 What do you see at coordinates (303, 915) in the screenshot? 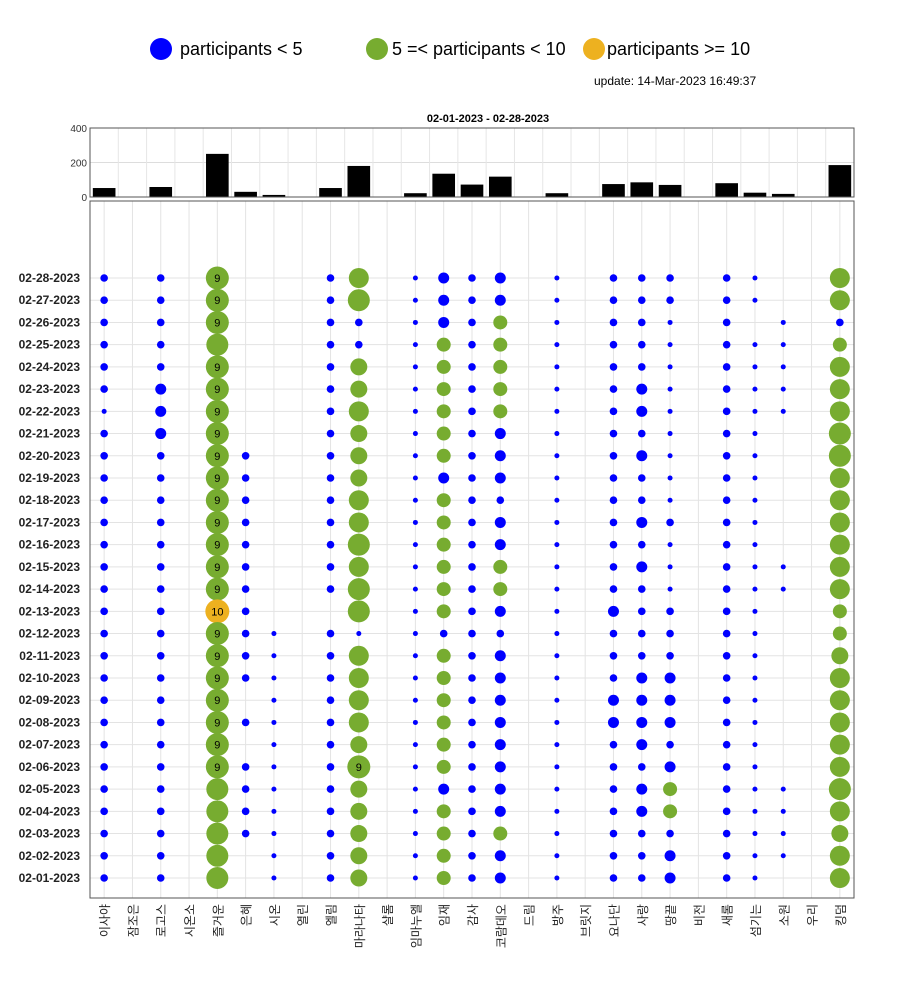
I see `category-tick-label: 열린` at bounding box center [303, 915].